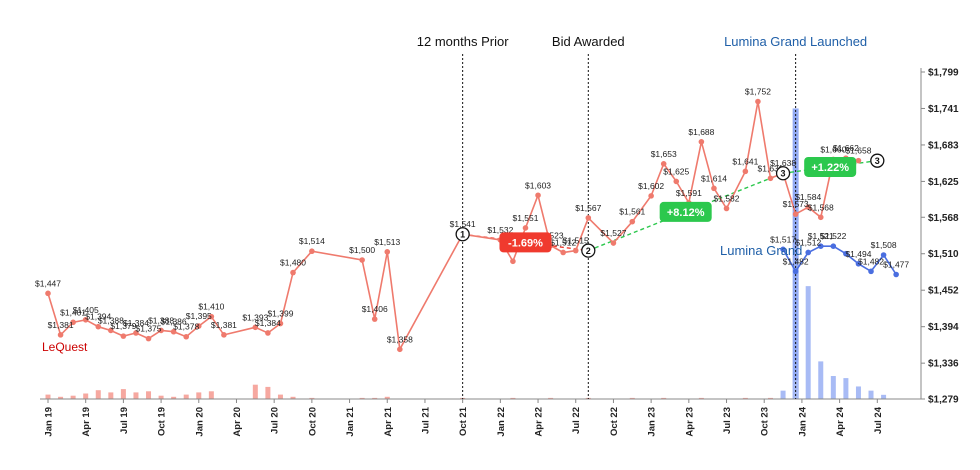 Image resolution: width=980 pixels, height=470 pixels. Describe the element at coordinates (846, 148) in the screenshot. I see `data-label: $1,662` at that location.